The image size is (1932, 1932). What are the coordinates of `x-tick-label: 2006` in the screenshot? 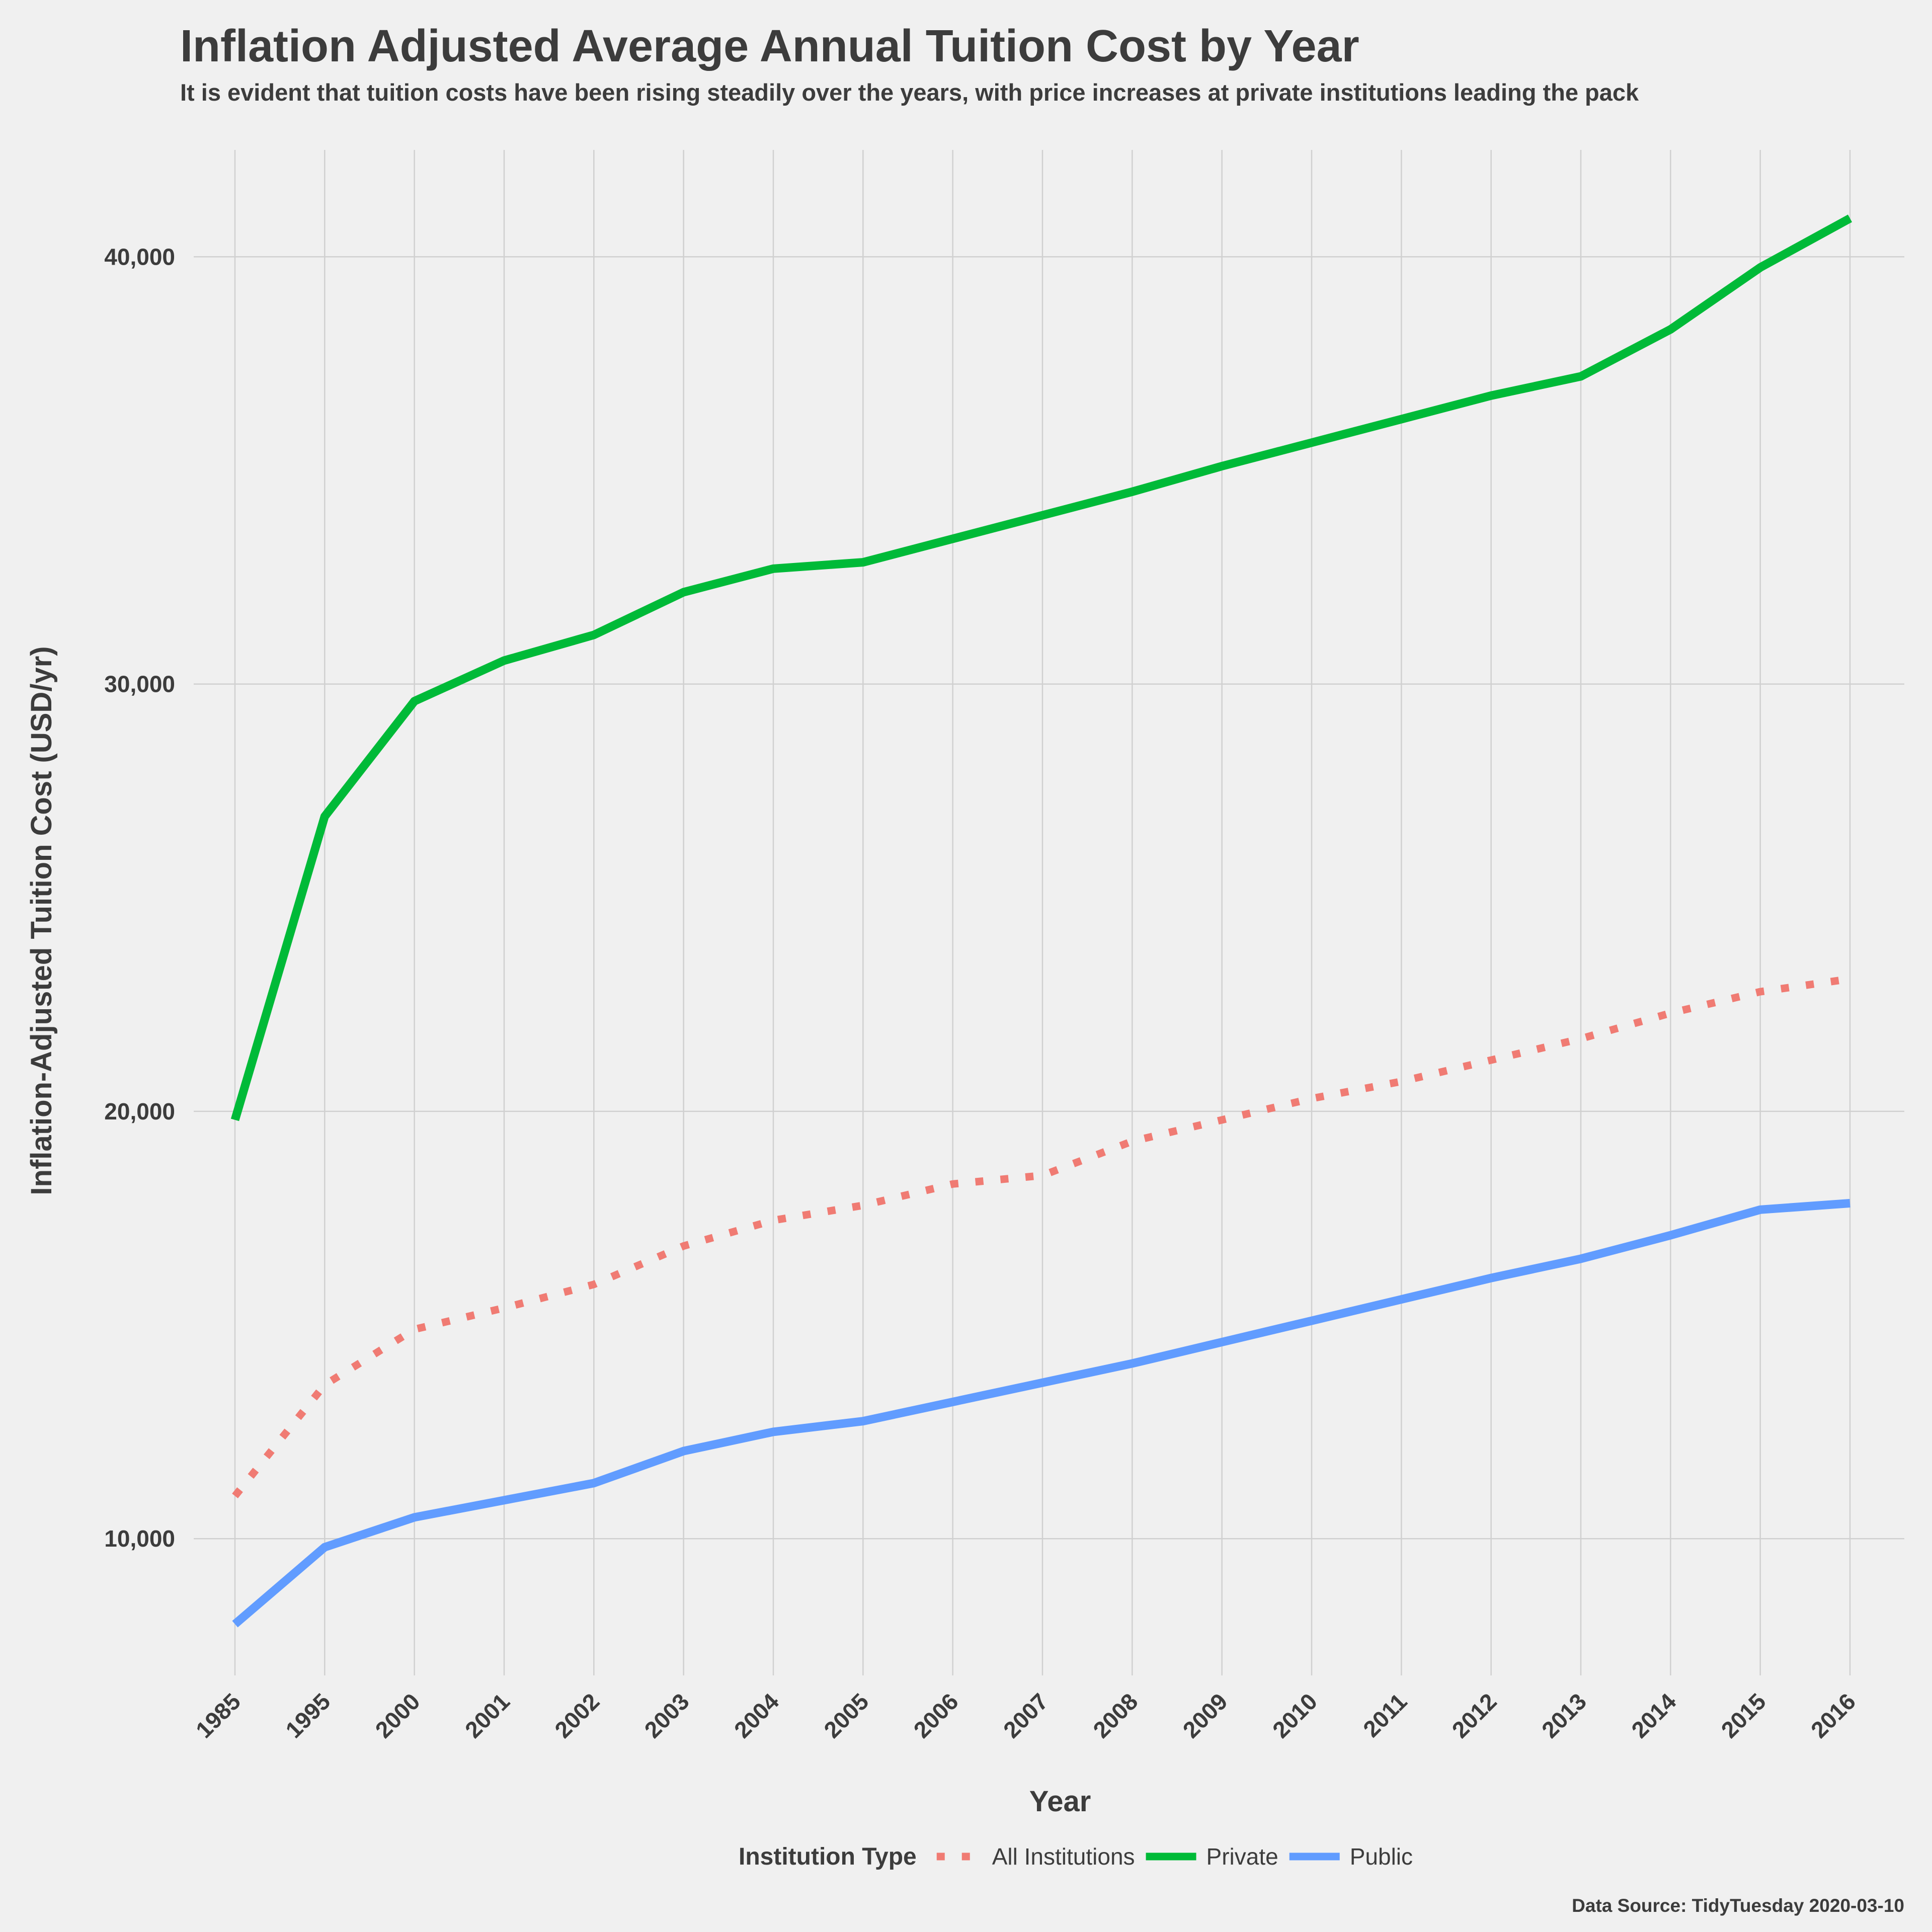 It's located at (936, 1715).